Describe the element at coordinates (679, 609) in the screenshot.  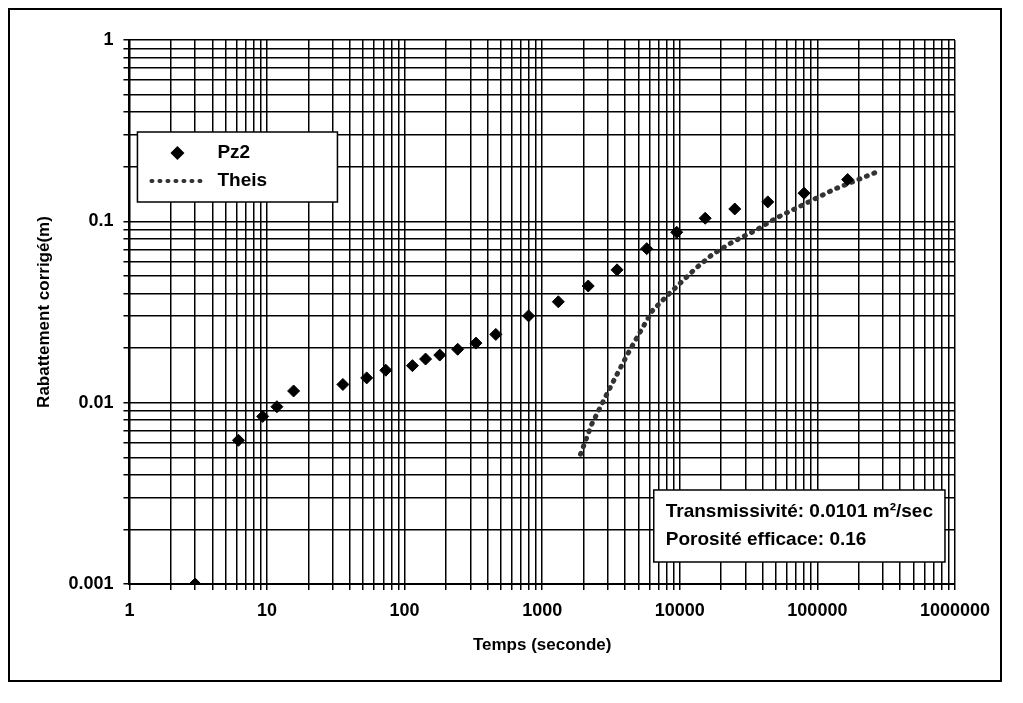
I see `x-tick-label: 10000` at that location.